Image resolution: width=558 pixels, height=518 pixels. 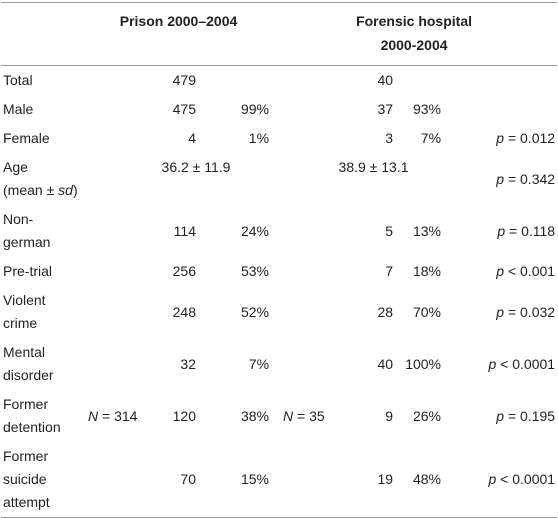 I want to click on cell-text: 9, so click(x=389, y=415).